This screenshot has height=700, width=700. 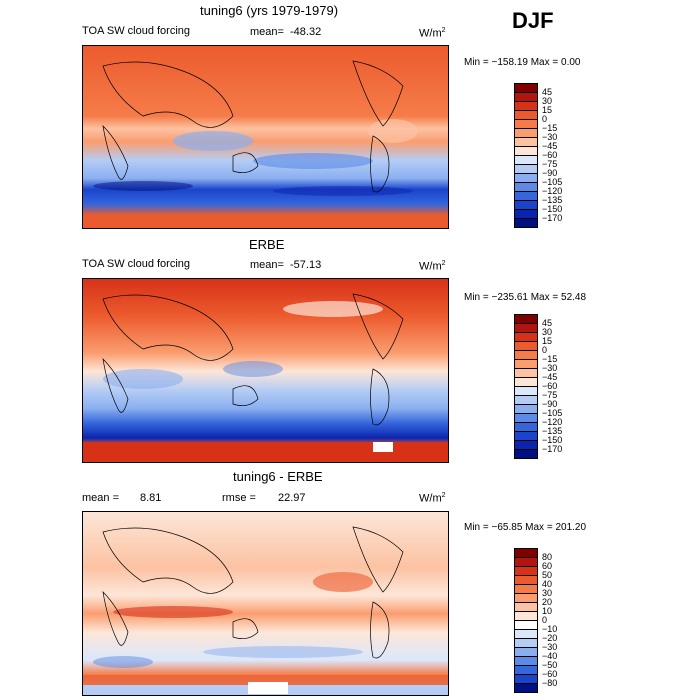 What do you see at coordinates (239, 498) in the screenshot?
I see `panel3-rmse-label: rmse =` at bounding box center [239, 498].